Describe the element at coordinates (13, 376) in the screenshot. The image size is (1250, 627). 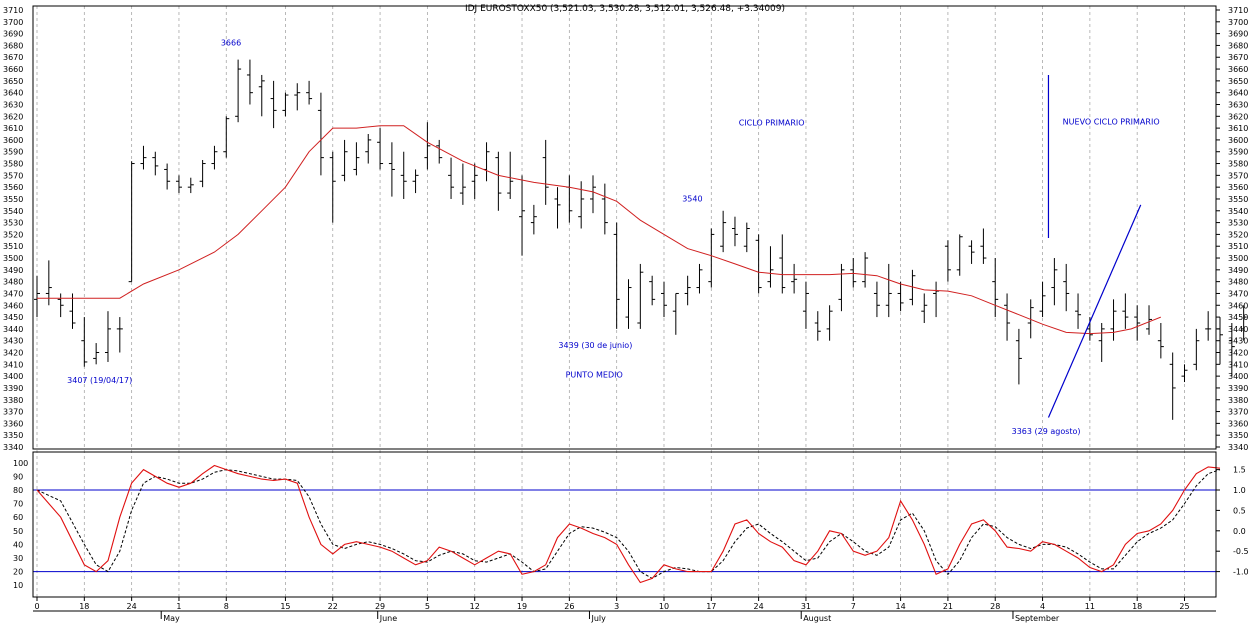
I see `price-tick-label-left: 3400` at that location.